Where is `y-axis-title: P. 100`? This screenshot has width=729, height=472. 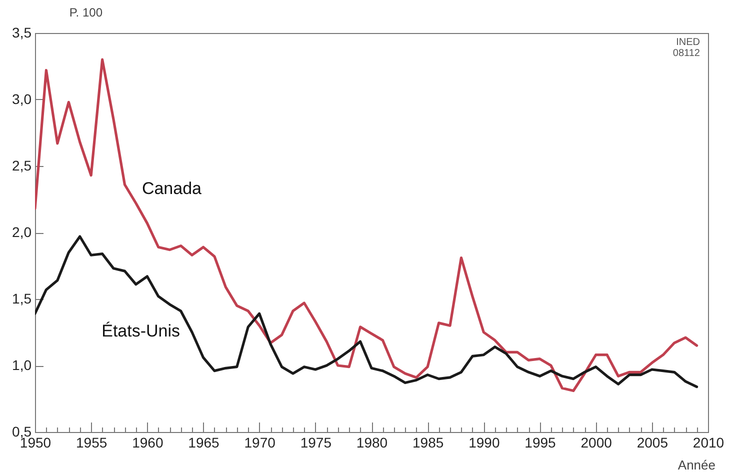 y-axis-title: P. 100 is located at coordinates (86, 13).